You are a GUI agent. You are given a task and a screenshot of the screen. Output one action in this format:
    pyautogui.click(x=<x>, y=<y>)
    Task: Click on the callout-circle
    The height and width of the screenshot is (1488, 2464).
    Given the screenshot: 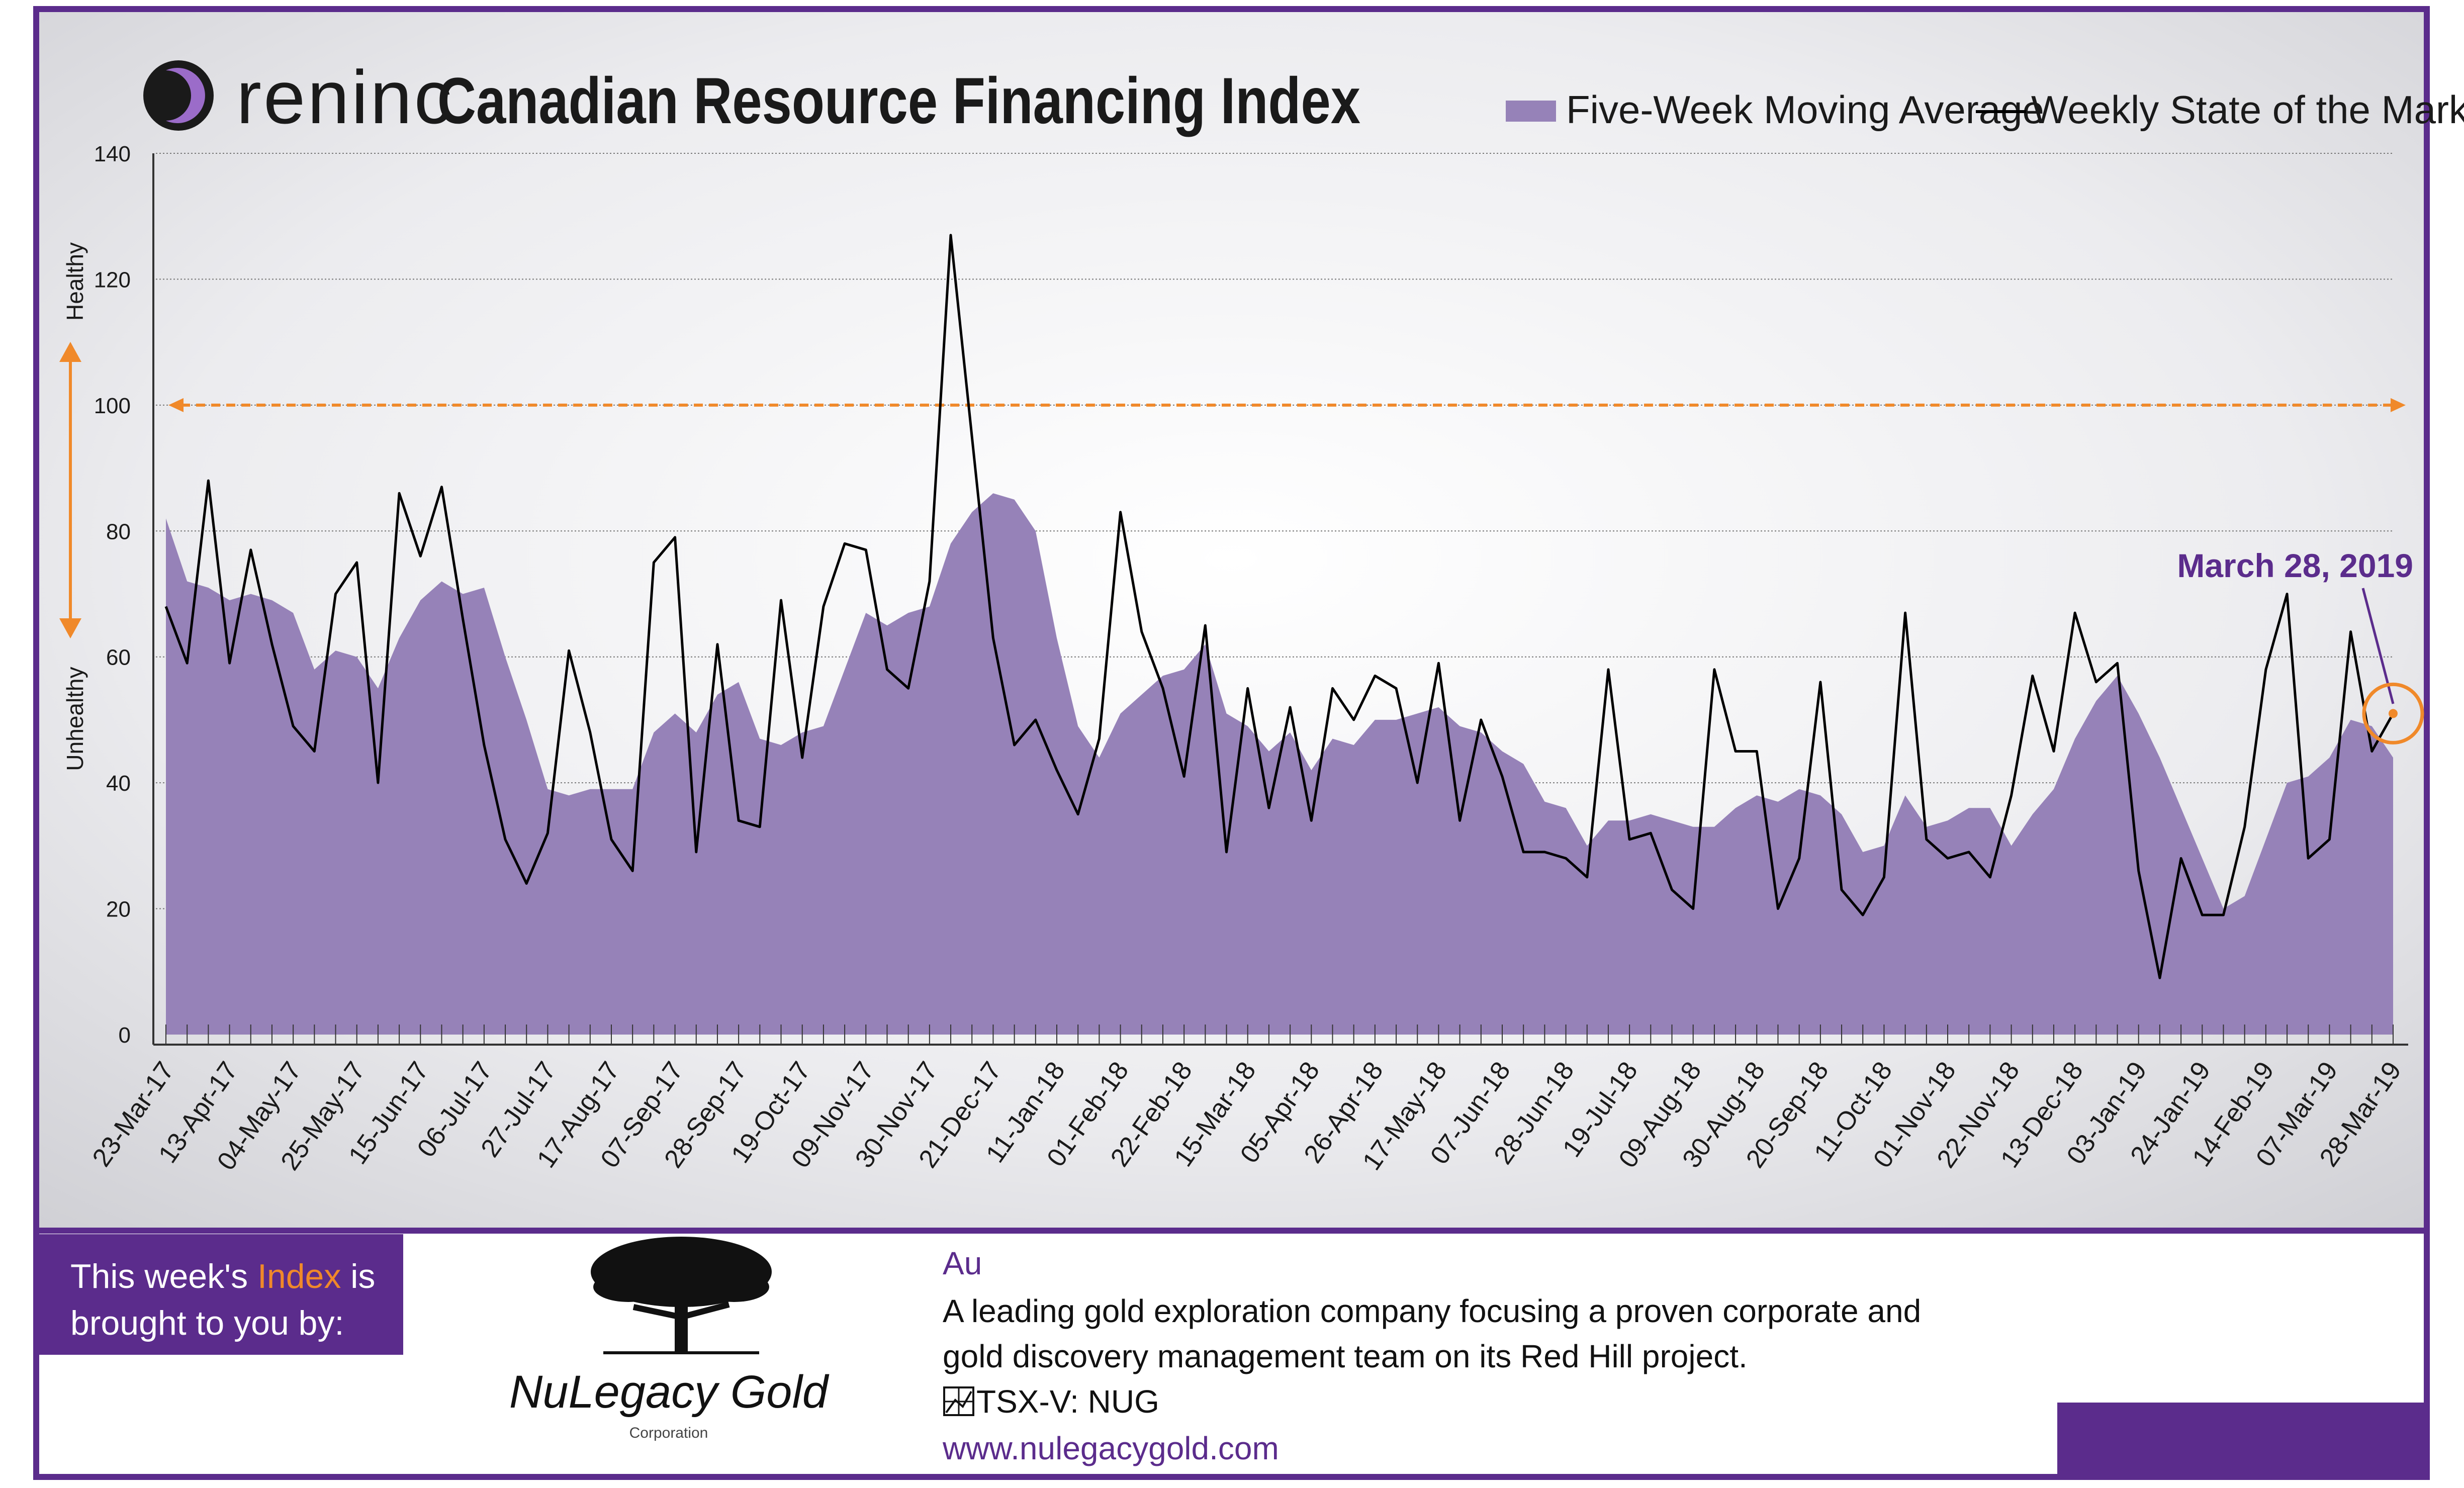 What is the action you would take?
    pyautogui.click(x=2393, y=713)
    